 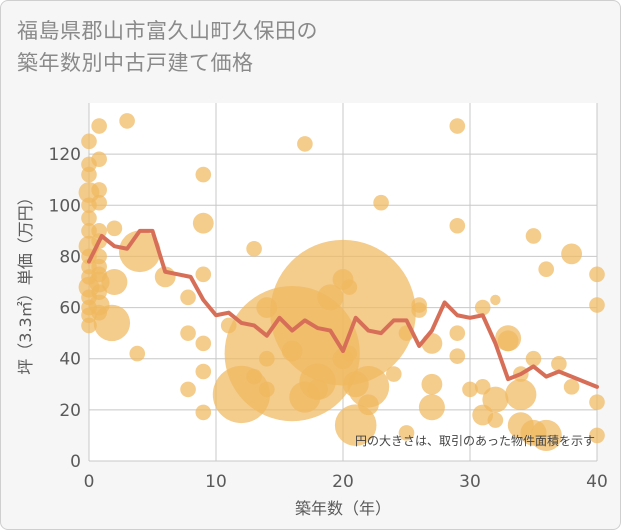 I want to click on x-axis-label: 築年数（年）, so click(x=343, y=508).